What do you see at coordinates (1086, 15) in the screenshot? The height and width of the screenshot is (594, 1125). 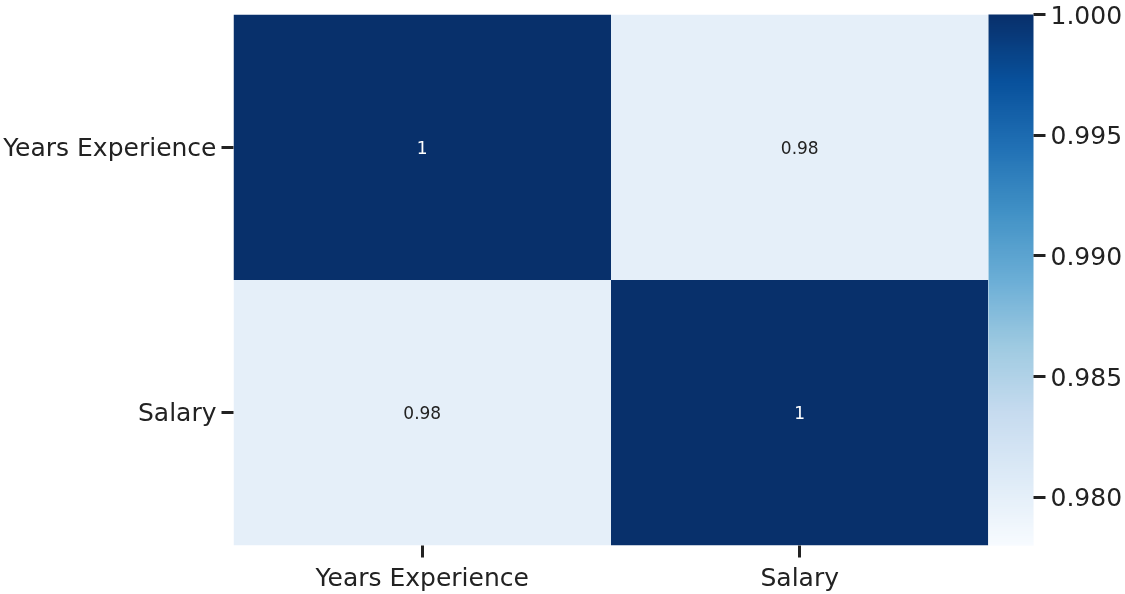 I see `color-bar-label: 1.000` at bounding box center [1086, 15].